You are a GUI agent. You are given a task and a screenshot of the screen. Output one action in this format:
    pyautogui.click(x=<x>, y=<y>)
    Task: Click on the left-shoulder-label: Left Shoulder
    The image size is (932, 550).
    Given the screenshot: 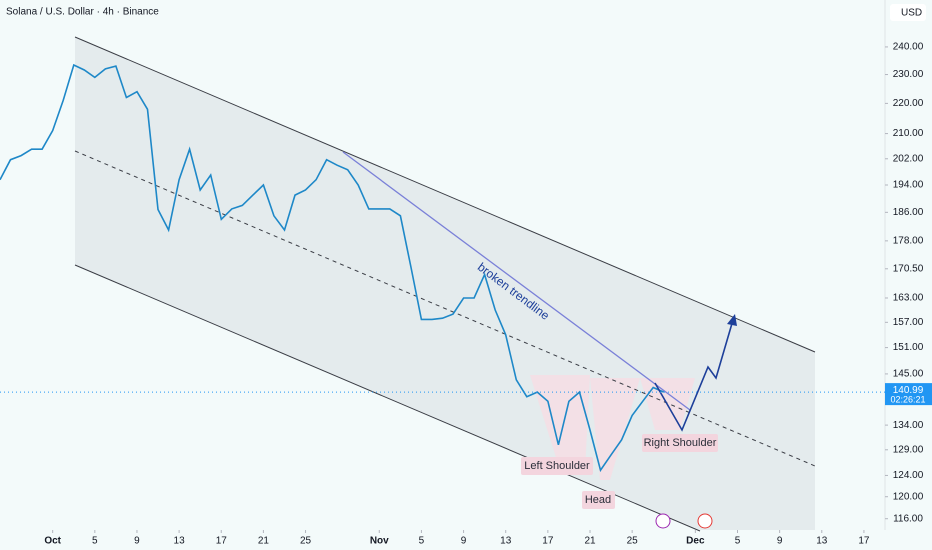 What is the action you would take?
    pyautogui.click(x=557, y=466)
    